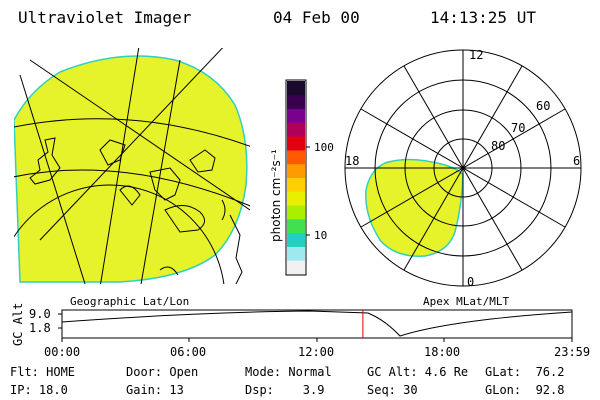 This screenshot has width=600, height=400. Describe the element at coordinates (576, 161) in the screenshot. I see `mlt-label-6: 6` at that location.